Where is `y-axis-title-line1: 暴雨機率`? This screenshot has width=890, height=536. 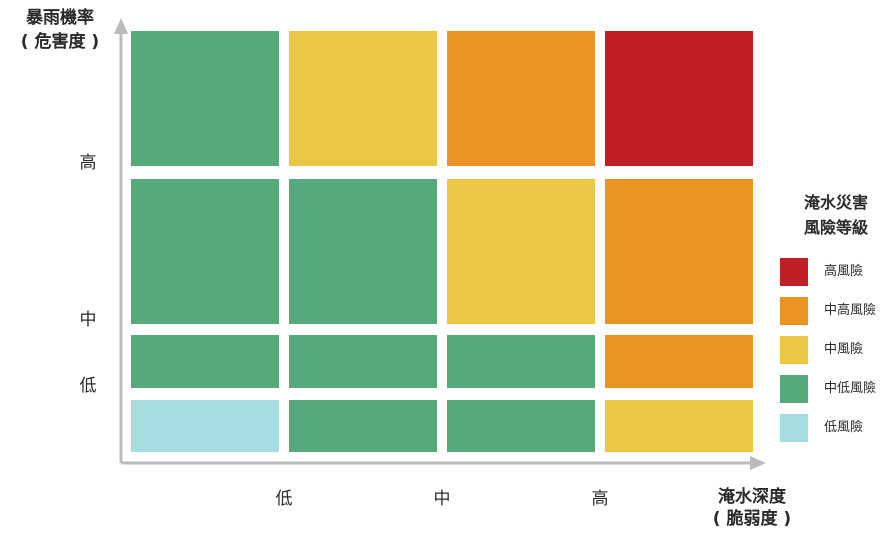
y-axis-title-line1: 暴雨機率 is located at coordinates (60, 18).